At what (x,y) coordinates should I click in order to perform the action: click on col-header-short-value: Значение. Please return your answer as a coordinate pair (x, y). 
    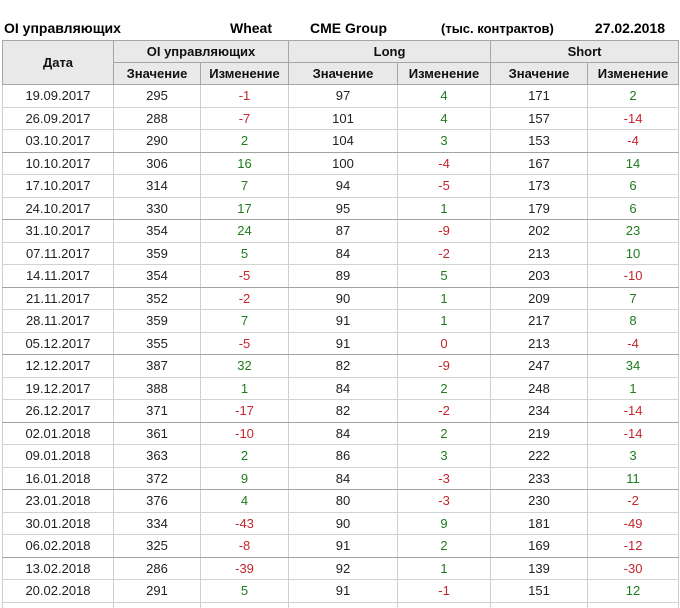
    Looking at the image, I should click on (539, 73).